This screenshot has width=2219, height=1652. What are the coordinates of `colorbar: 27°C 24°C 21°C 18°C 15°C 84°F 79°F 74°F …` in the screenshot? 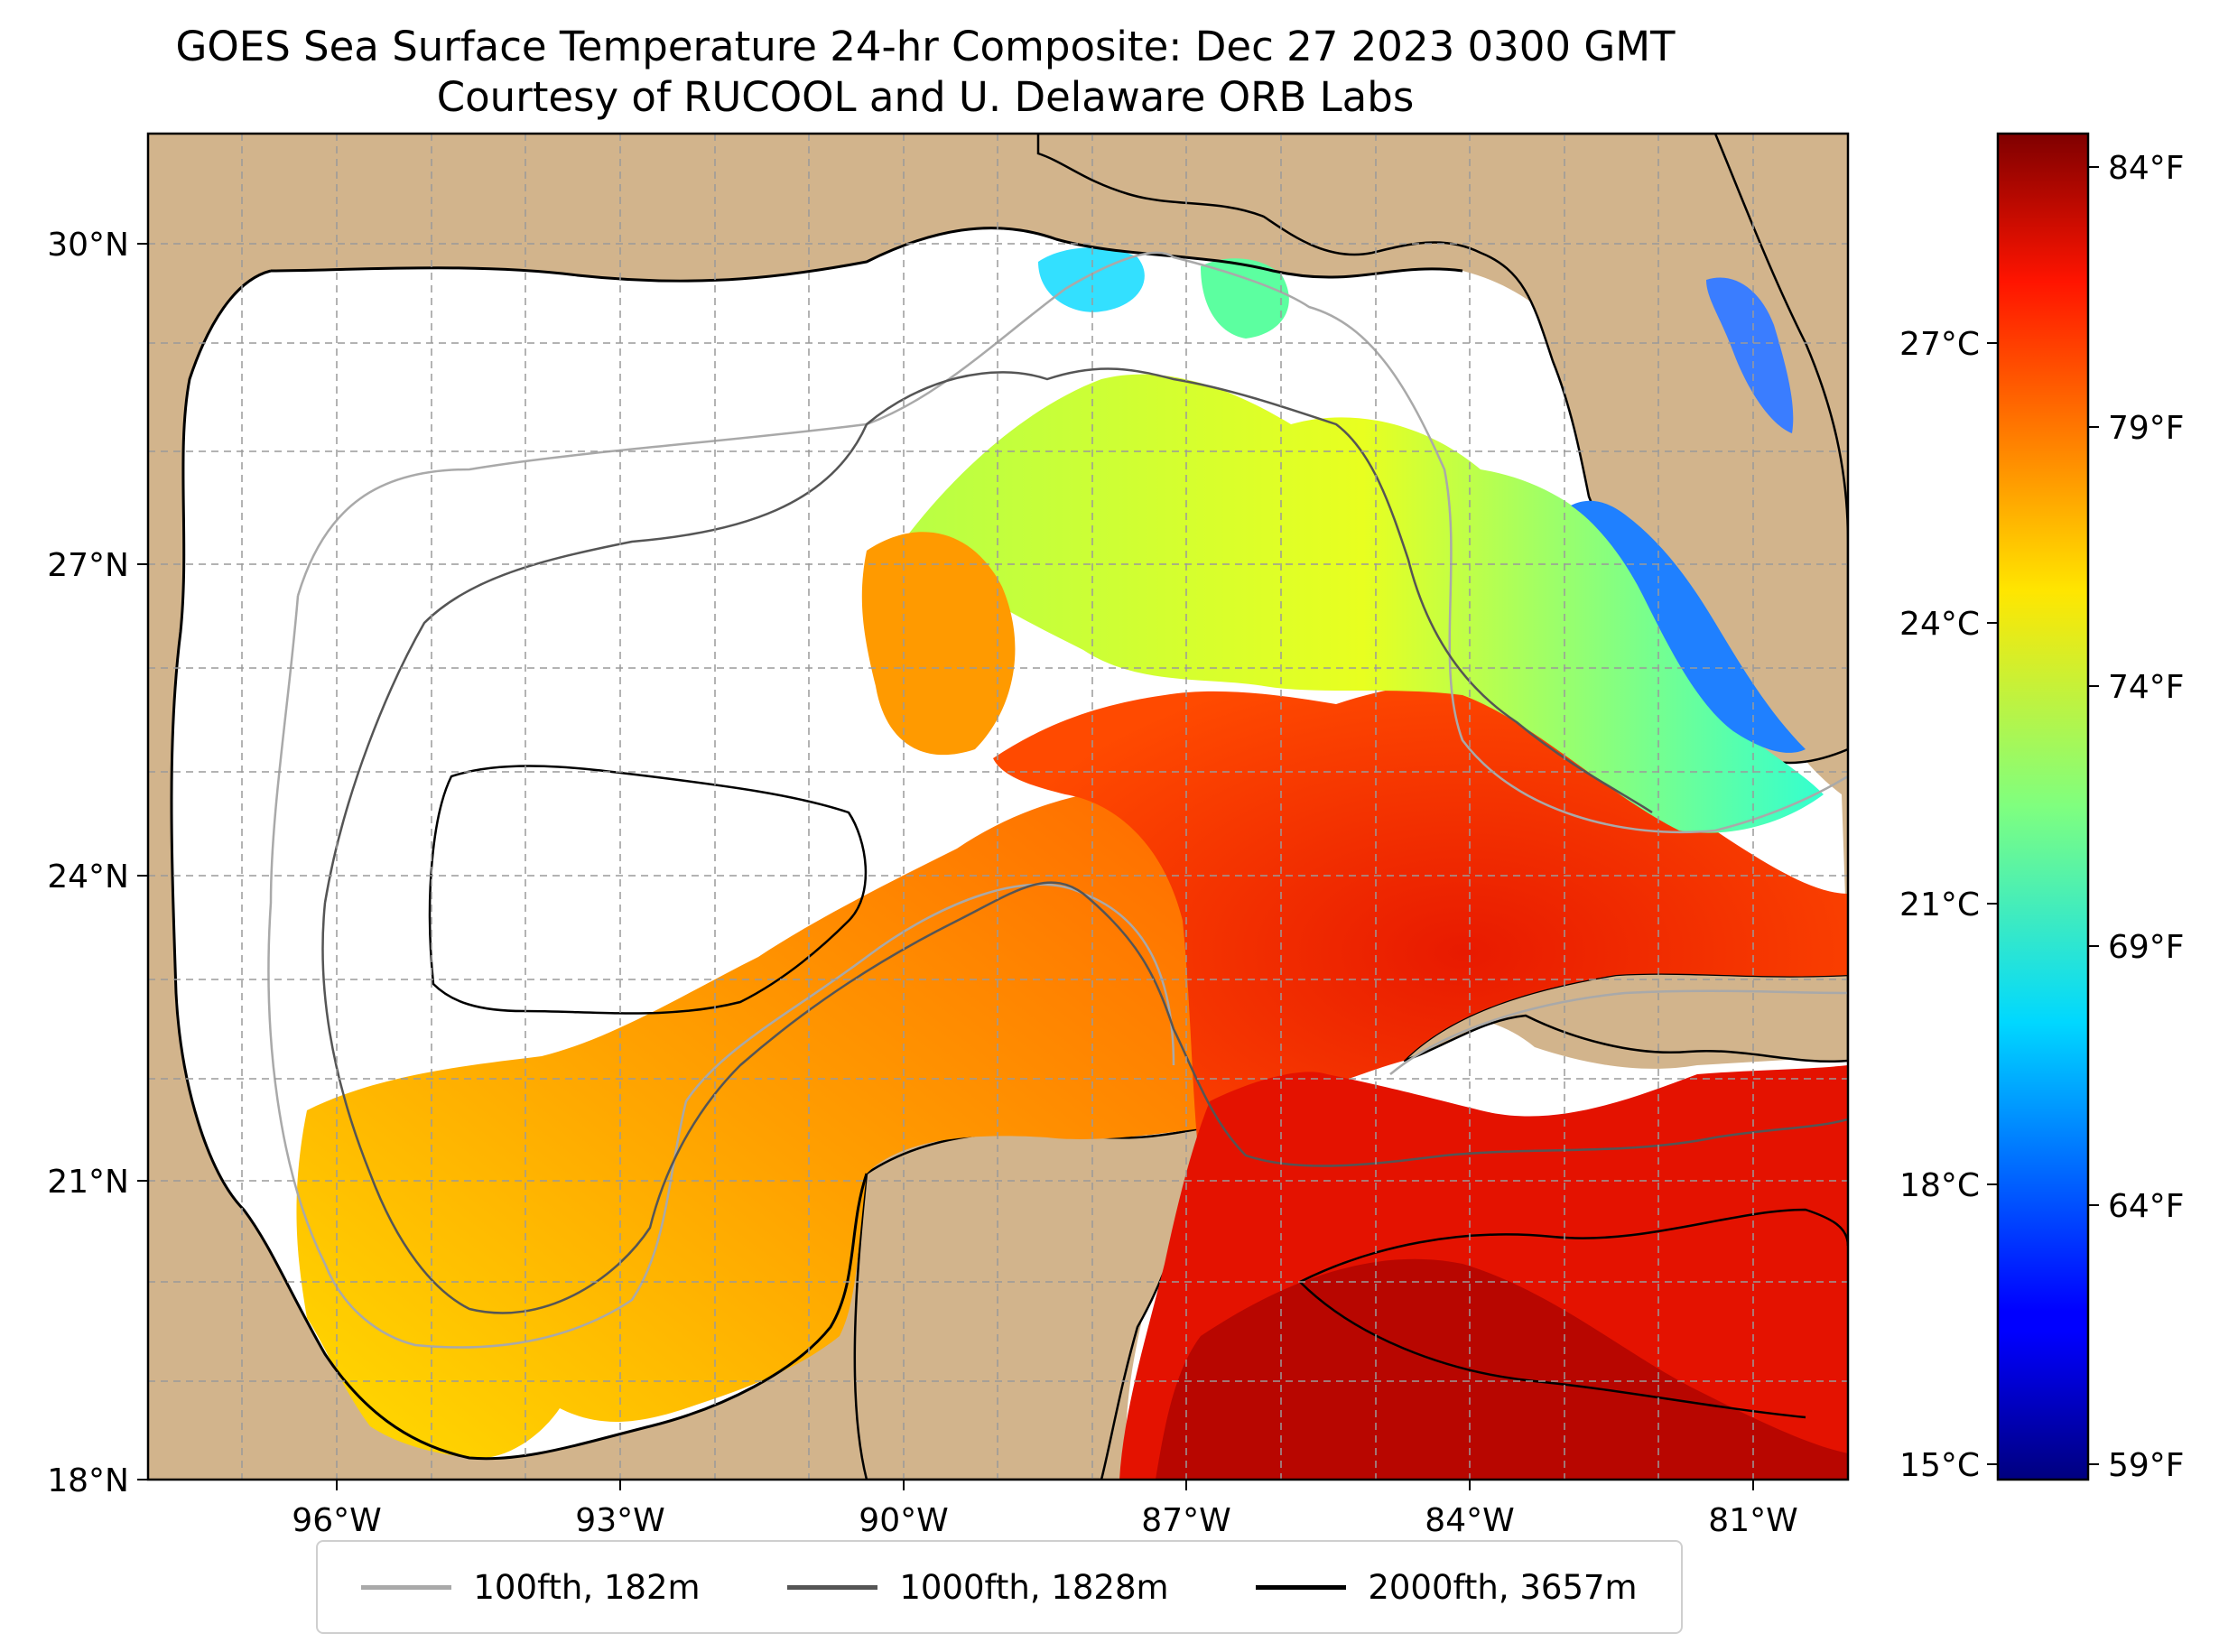 It's located at (2042, 808).